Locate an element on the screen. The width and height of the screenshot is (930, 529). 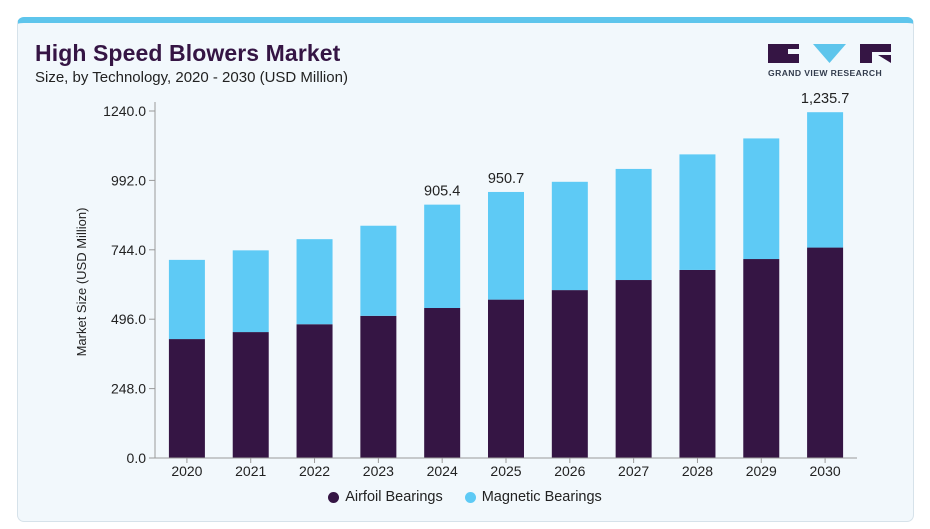
x-tick-label: 2030 is located at coordinates (825, 471).